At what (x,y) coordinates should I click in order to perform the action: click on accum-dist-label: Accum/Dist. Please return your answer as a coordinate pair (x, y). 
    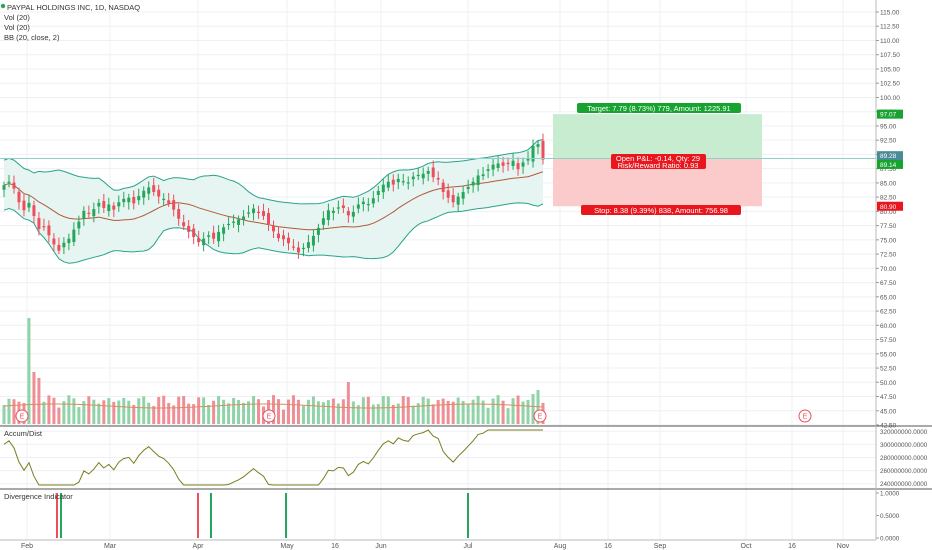
    Looking at the image, I should click on (23, 433).